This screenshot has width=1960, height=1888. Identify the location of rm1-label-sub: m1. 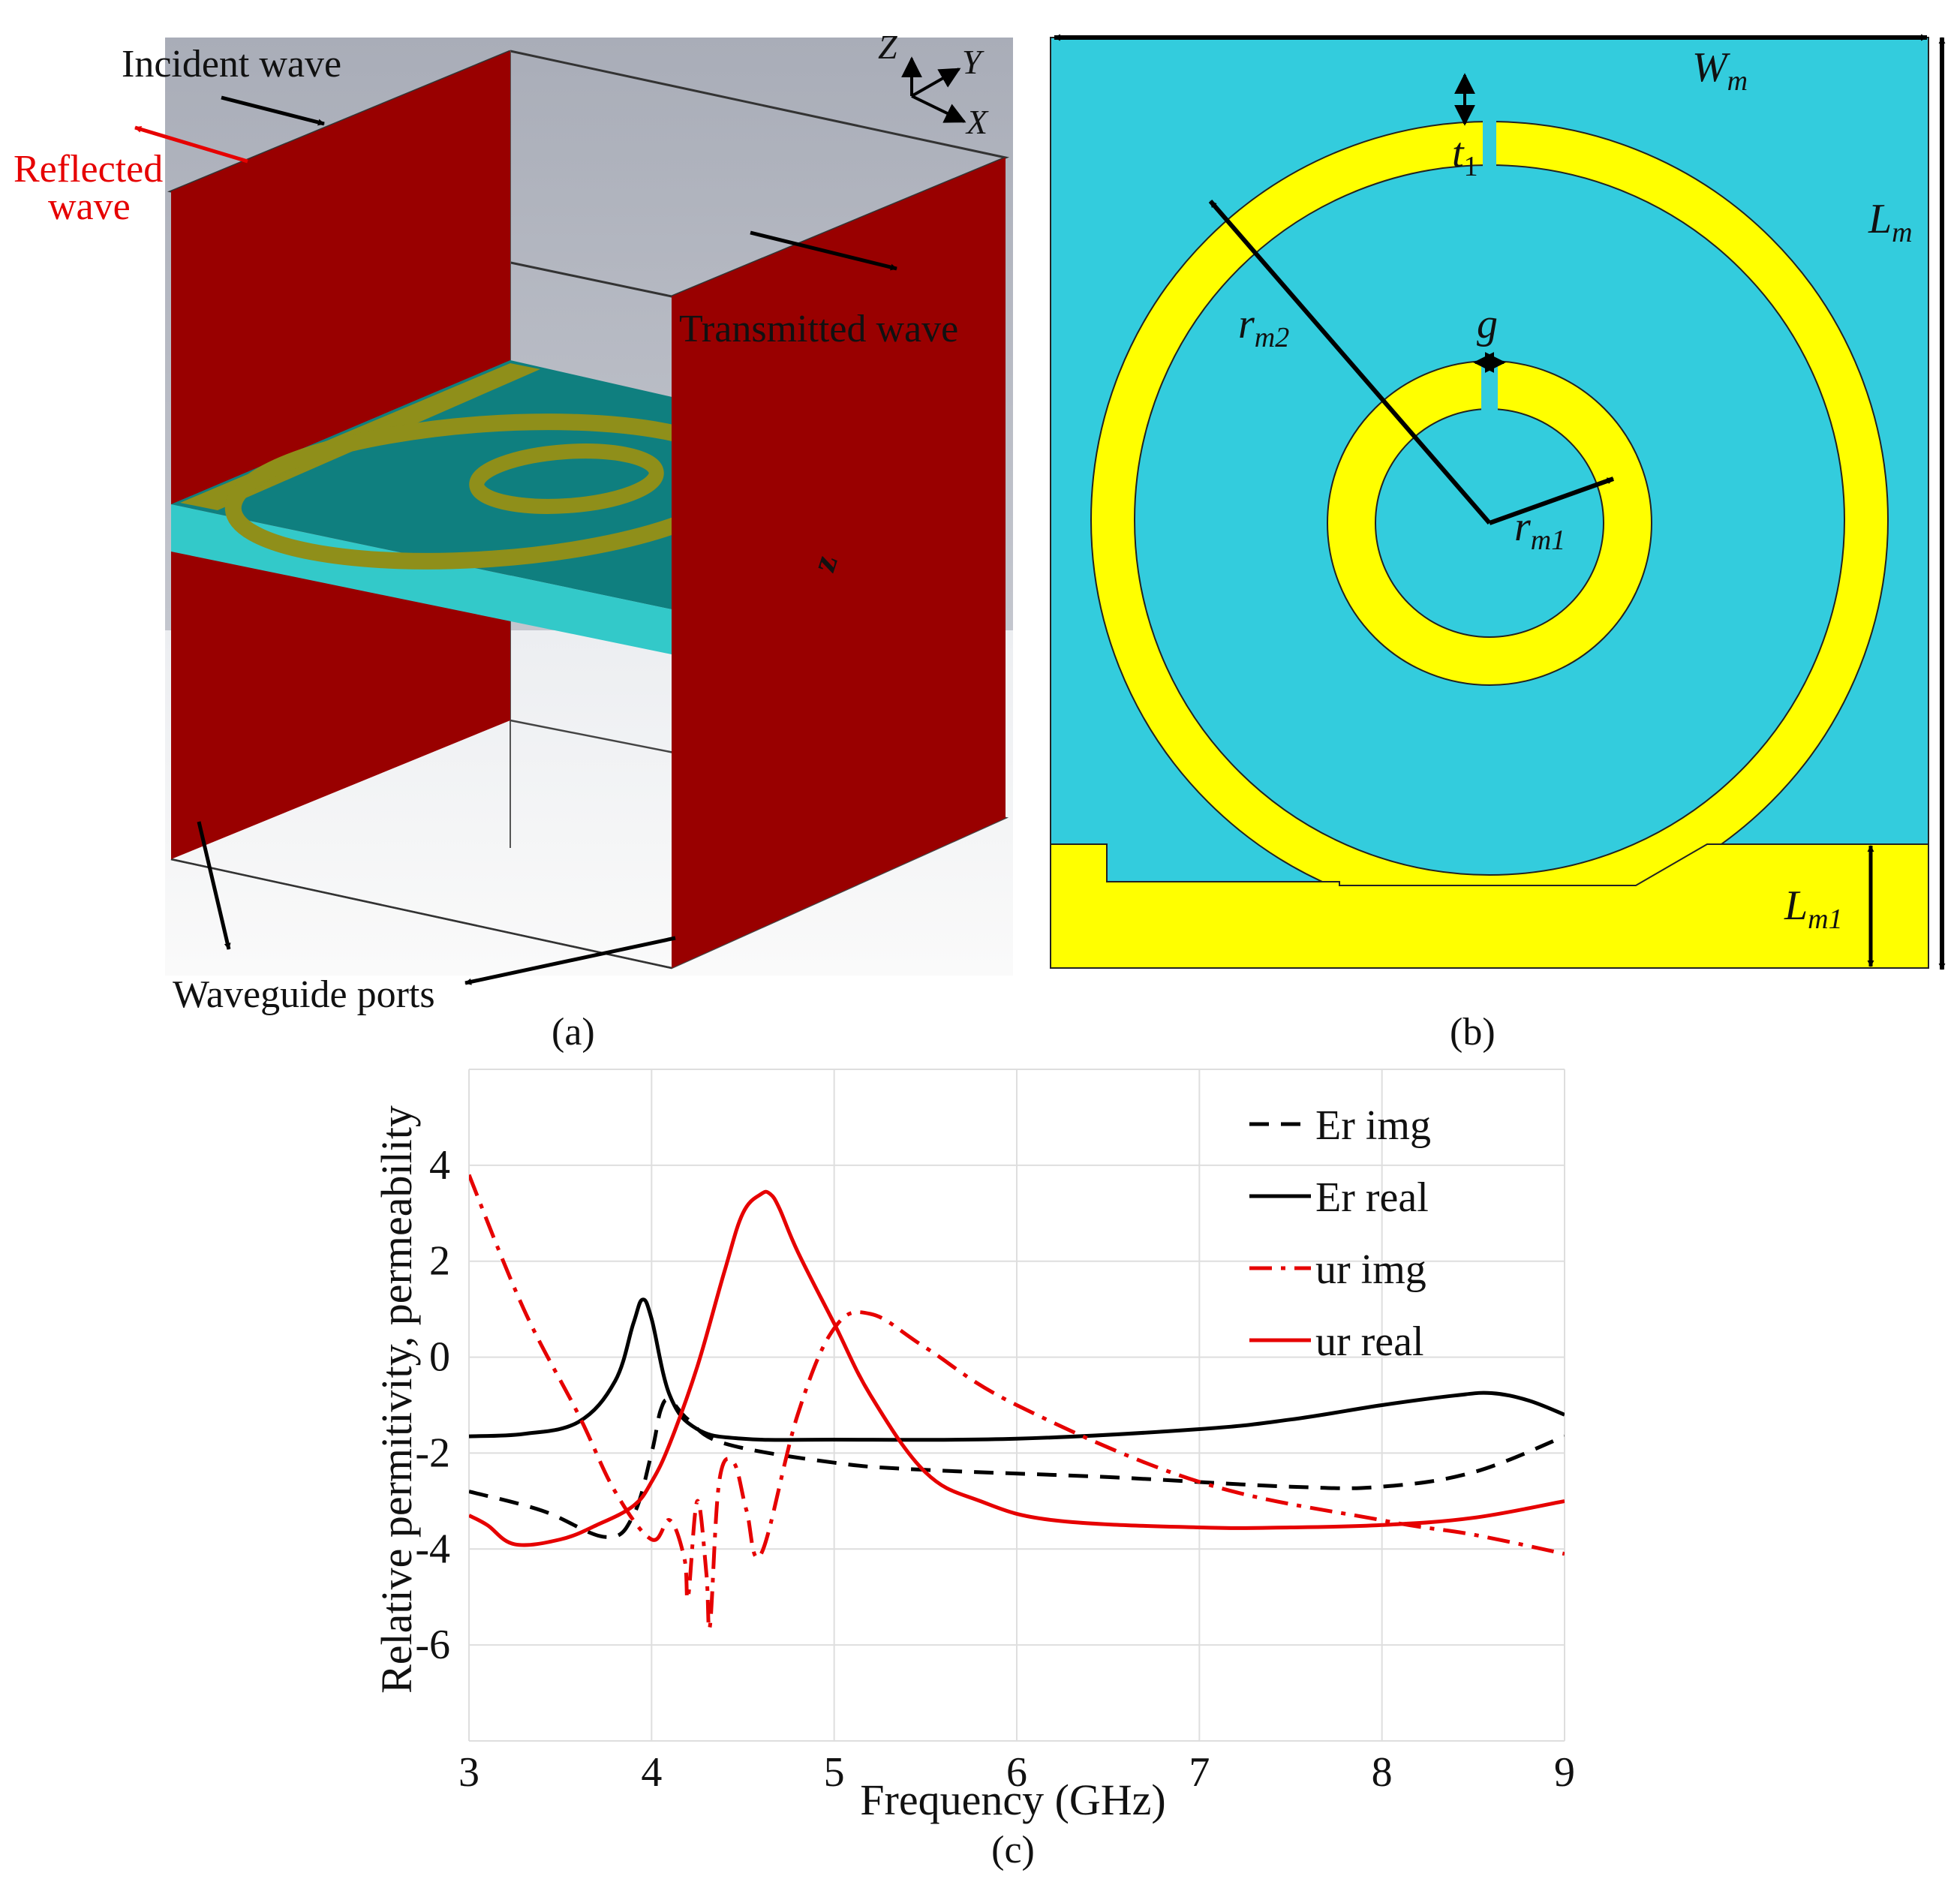
(1548, 540).